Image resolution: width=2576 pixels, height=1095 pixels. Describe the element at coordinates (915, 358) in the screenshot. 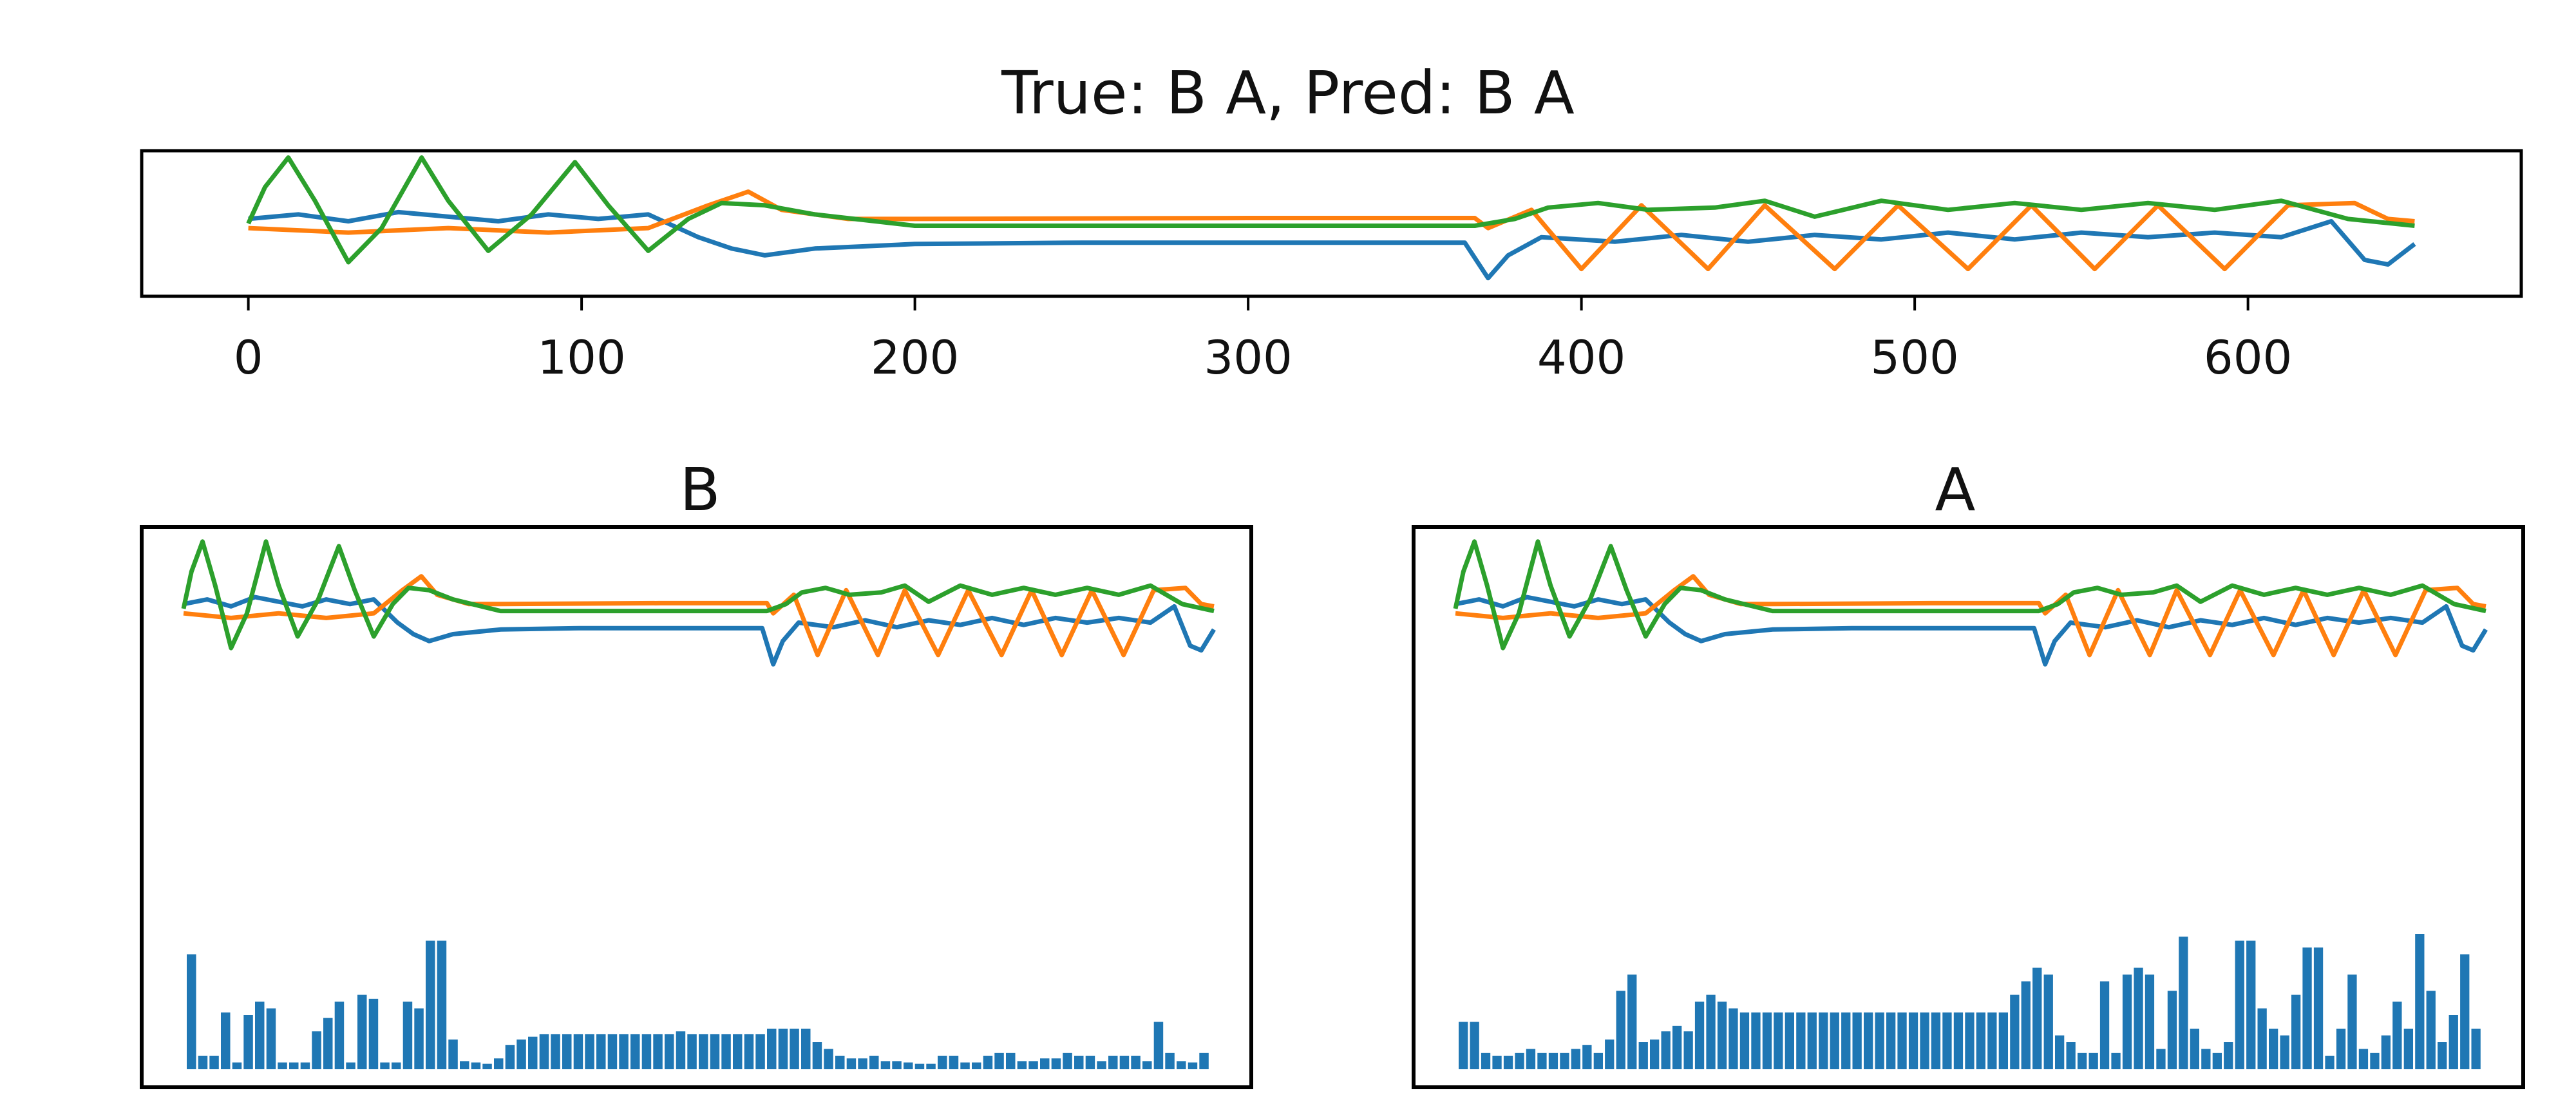

I see `x-tick-label: 200` at that location.